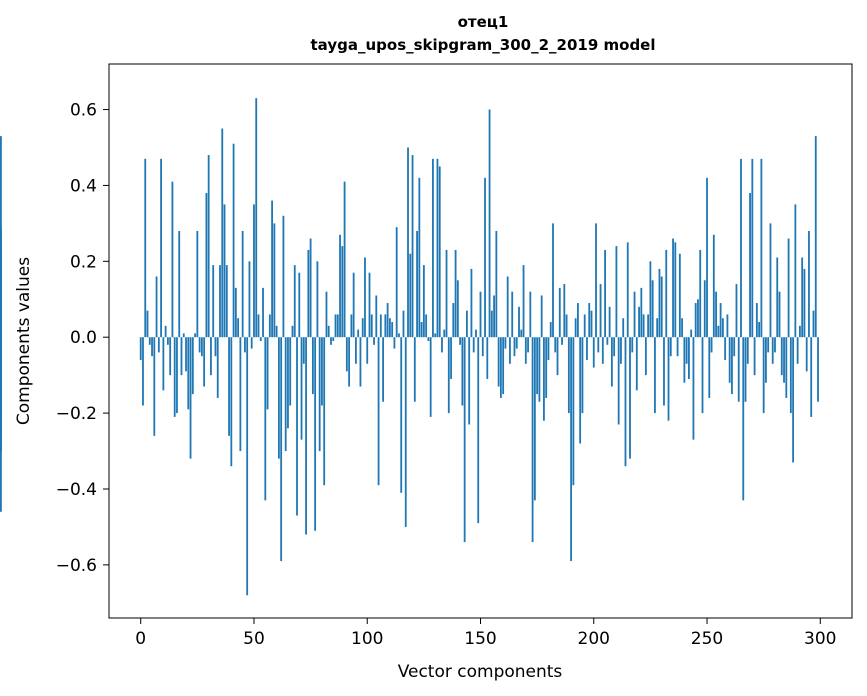 This screenshot has height=696, width=867. Describe the element at coordinates (83, 262) in the screenshot. I see `y-tick-label: 0.2` at that location.